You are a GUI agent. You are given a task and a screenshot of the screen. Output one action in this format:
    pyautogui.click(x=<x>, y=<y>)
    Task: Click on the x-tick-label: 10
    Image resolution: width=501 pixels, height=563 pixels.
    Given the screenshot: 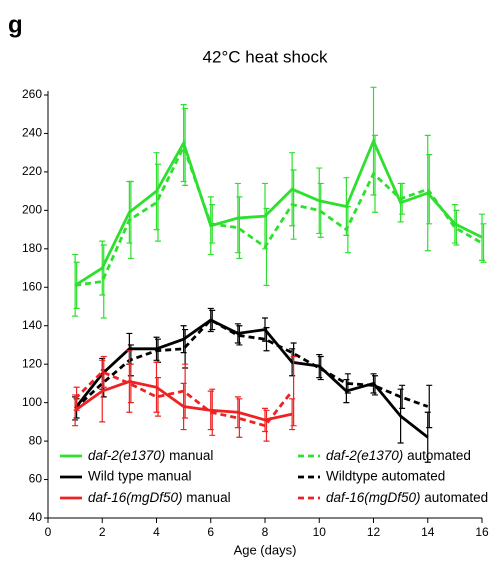 What is the action you would take?
    pyautogui.click(x=320, y=532)
    